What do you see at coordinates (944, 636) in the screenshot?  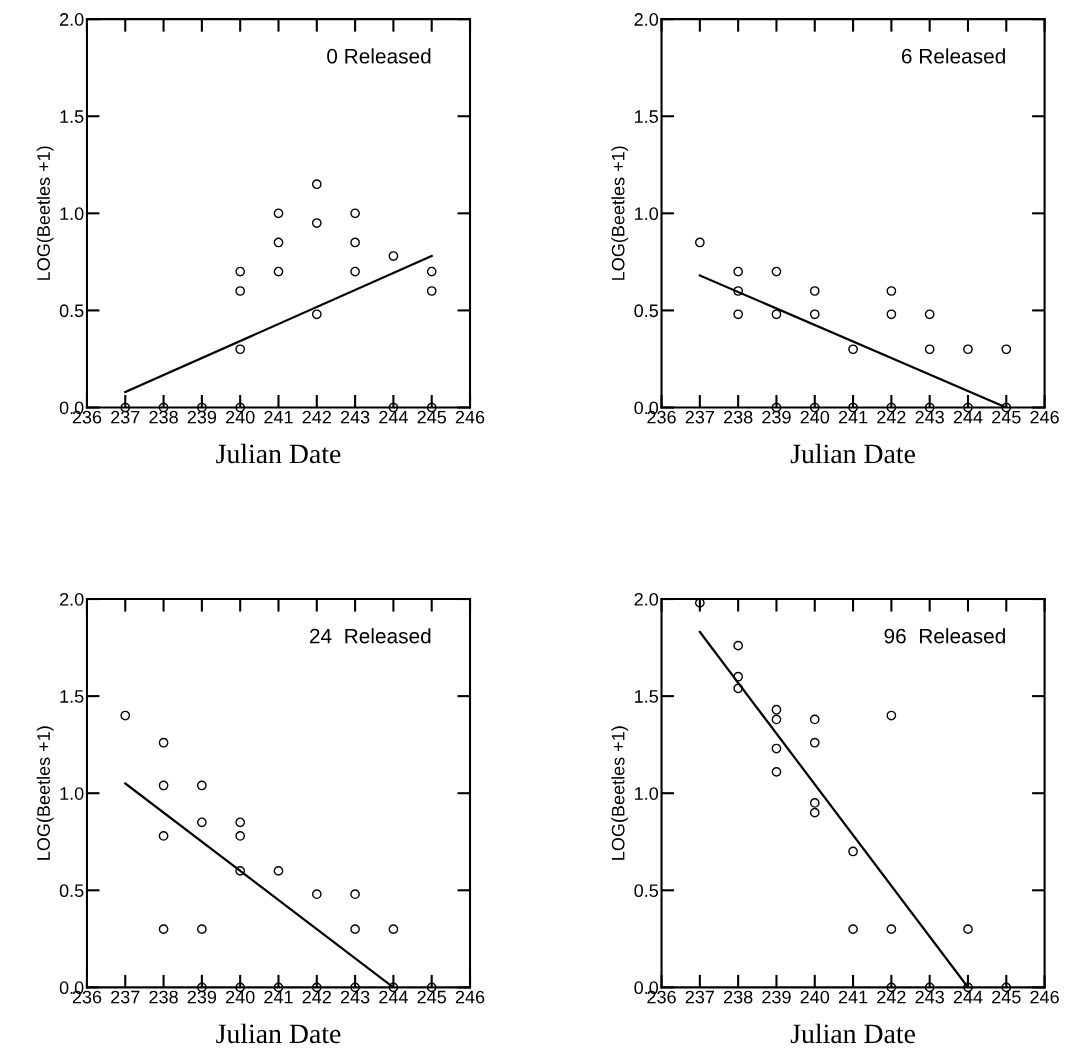 I see `annotation: 96 Released` at bounding box center [944, 636].